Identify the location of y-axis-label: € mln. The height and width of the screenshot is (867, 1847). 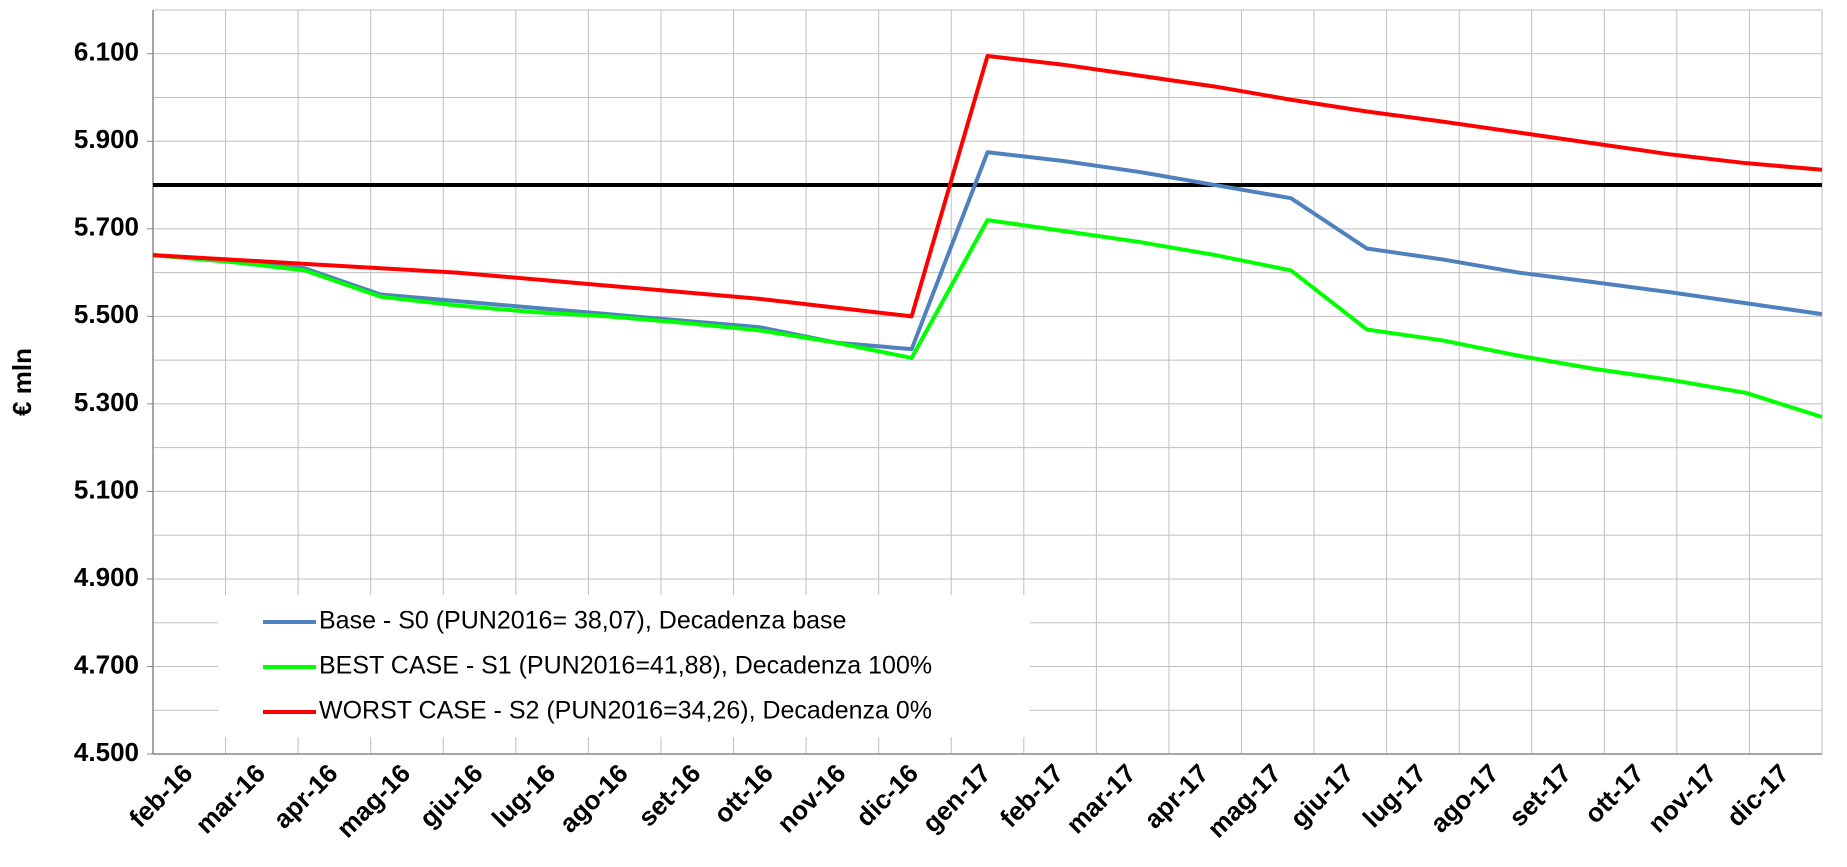
(22, 382).